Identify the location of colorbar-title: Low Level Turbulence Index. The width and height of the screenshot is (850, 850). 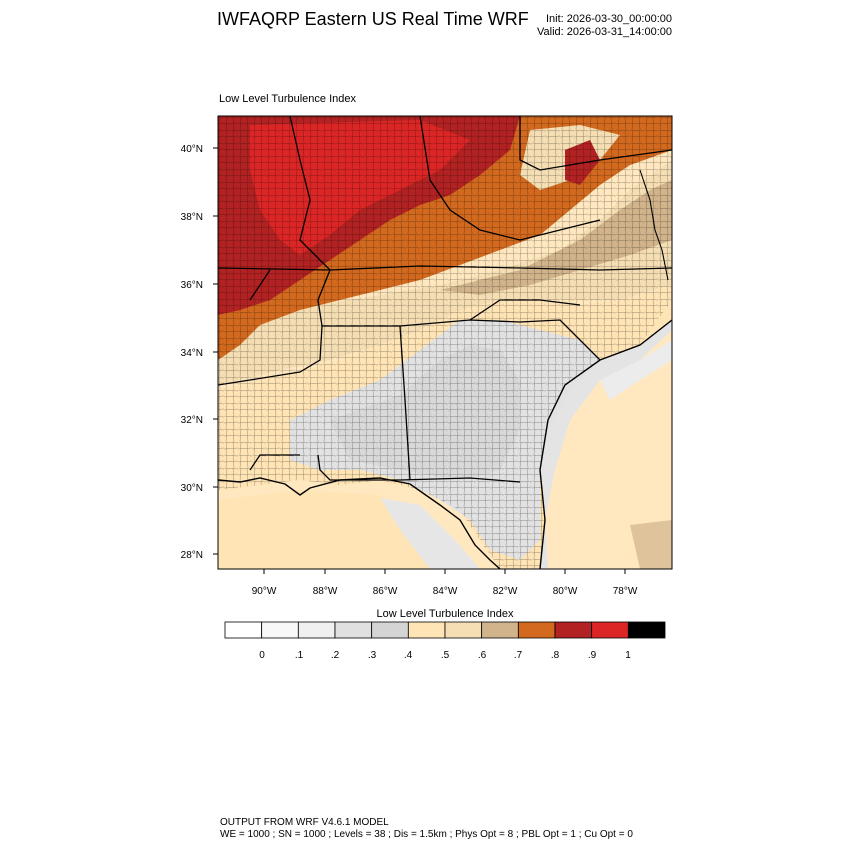
(445, 614).